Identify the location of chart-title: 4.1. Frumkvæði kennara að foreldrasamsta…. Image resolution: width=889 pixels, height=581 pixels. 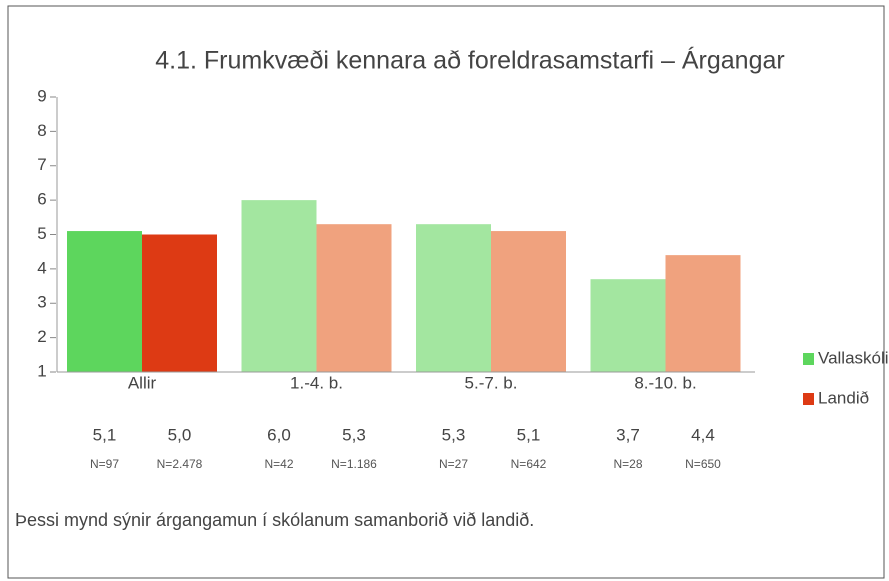
(469, 60).